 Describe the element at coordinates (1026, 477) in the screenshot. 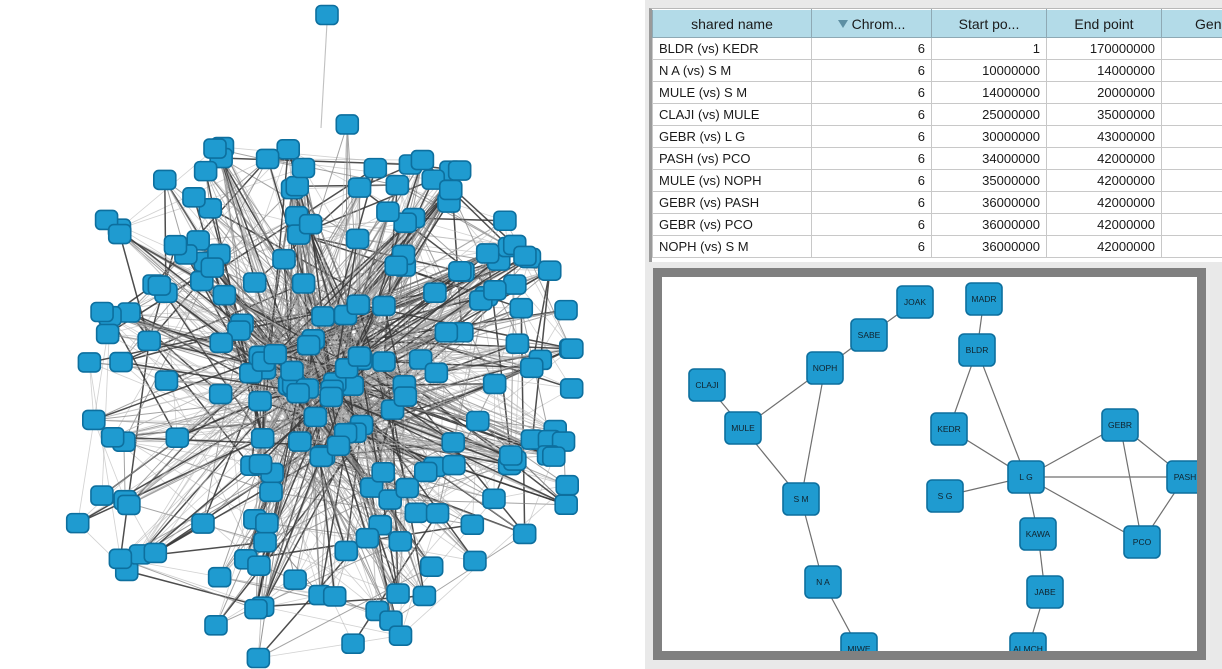

I see `subnetwork-node-LG: L G` at that location.